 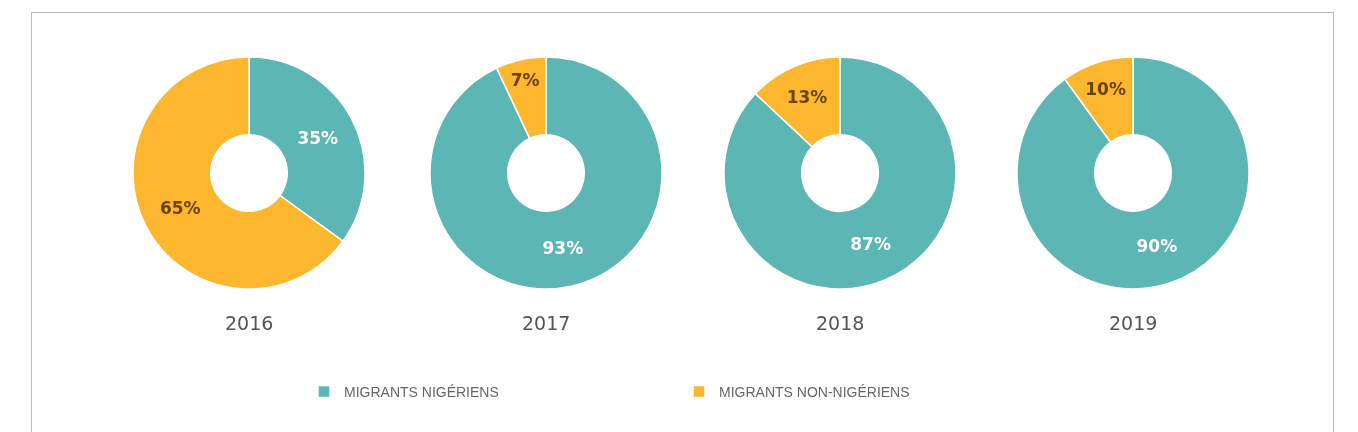 I want to click on data-label: 87%, so click(x=870, y=243).